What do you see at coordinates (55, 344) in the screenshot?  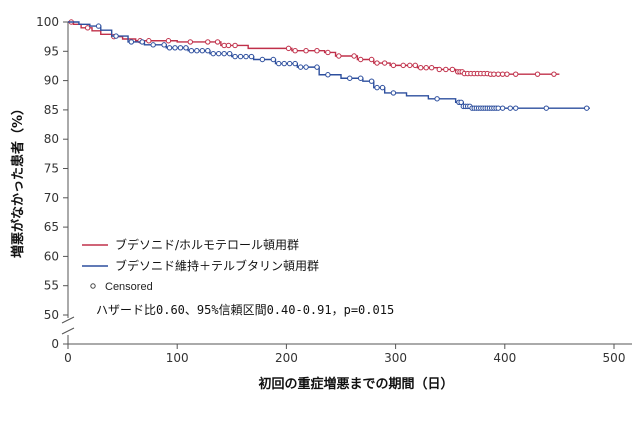 I see `y-tick-label: 0` at bounding box center [55, 344].